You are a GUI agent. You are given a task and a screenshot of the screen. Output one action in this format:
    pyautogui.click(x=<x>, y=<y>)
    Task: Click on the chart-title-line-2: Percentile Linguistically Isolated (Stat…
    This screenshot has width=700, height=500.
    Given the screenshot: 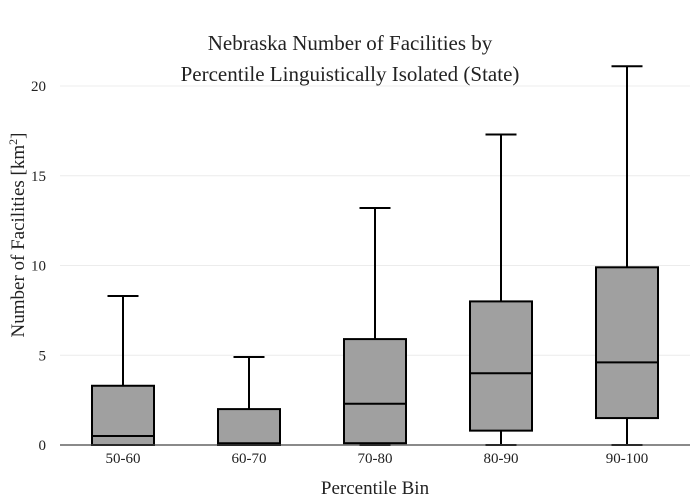 What is the action you would take?
    pyautogui.click(x=350, y=74)
    